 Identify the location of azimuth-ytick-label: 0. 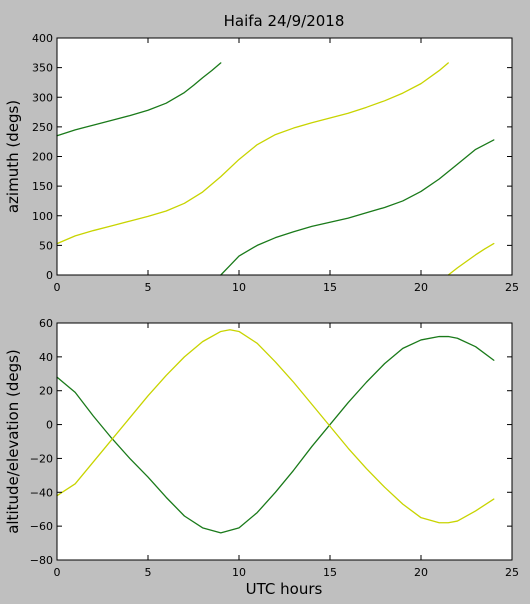
(49, 275).